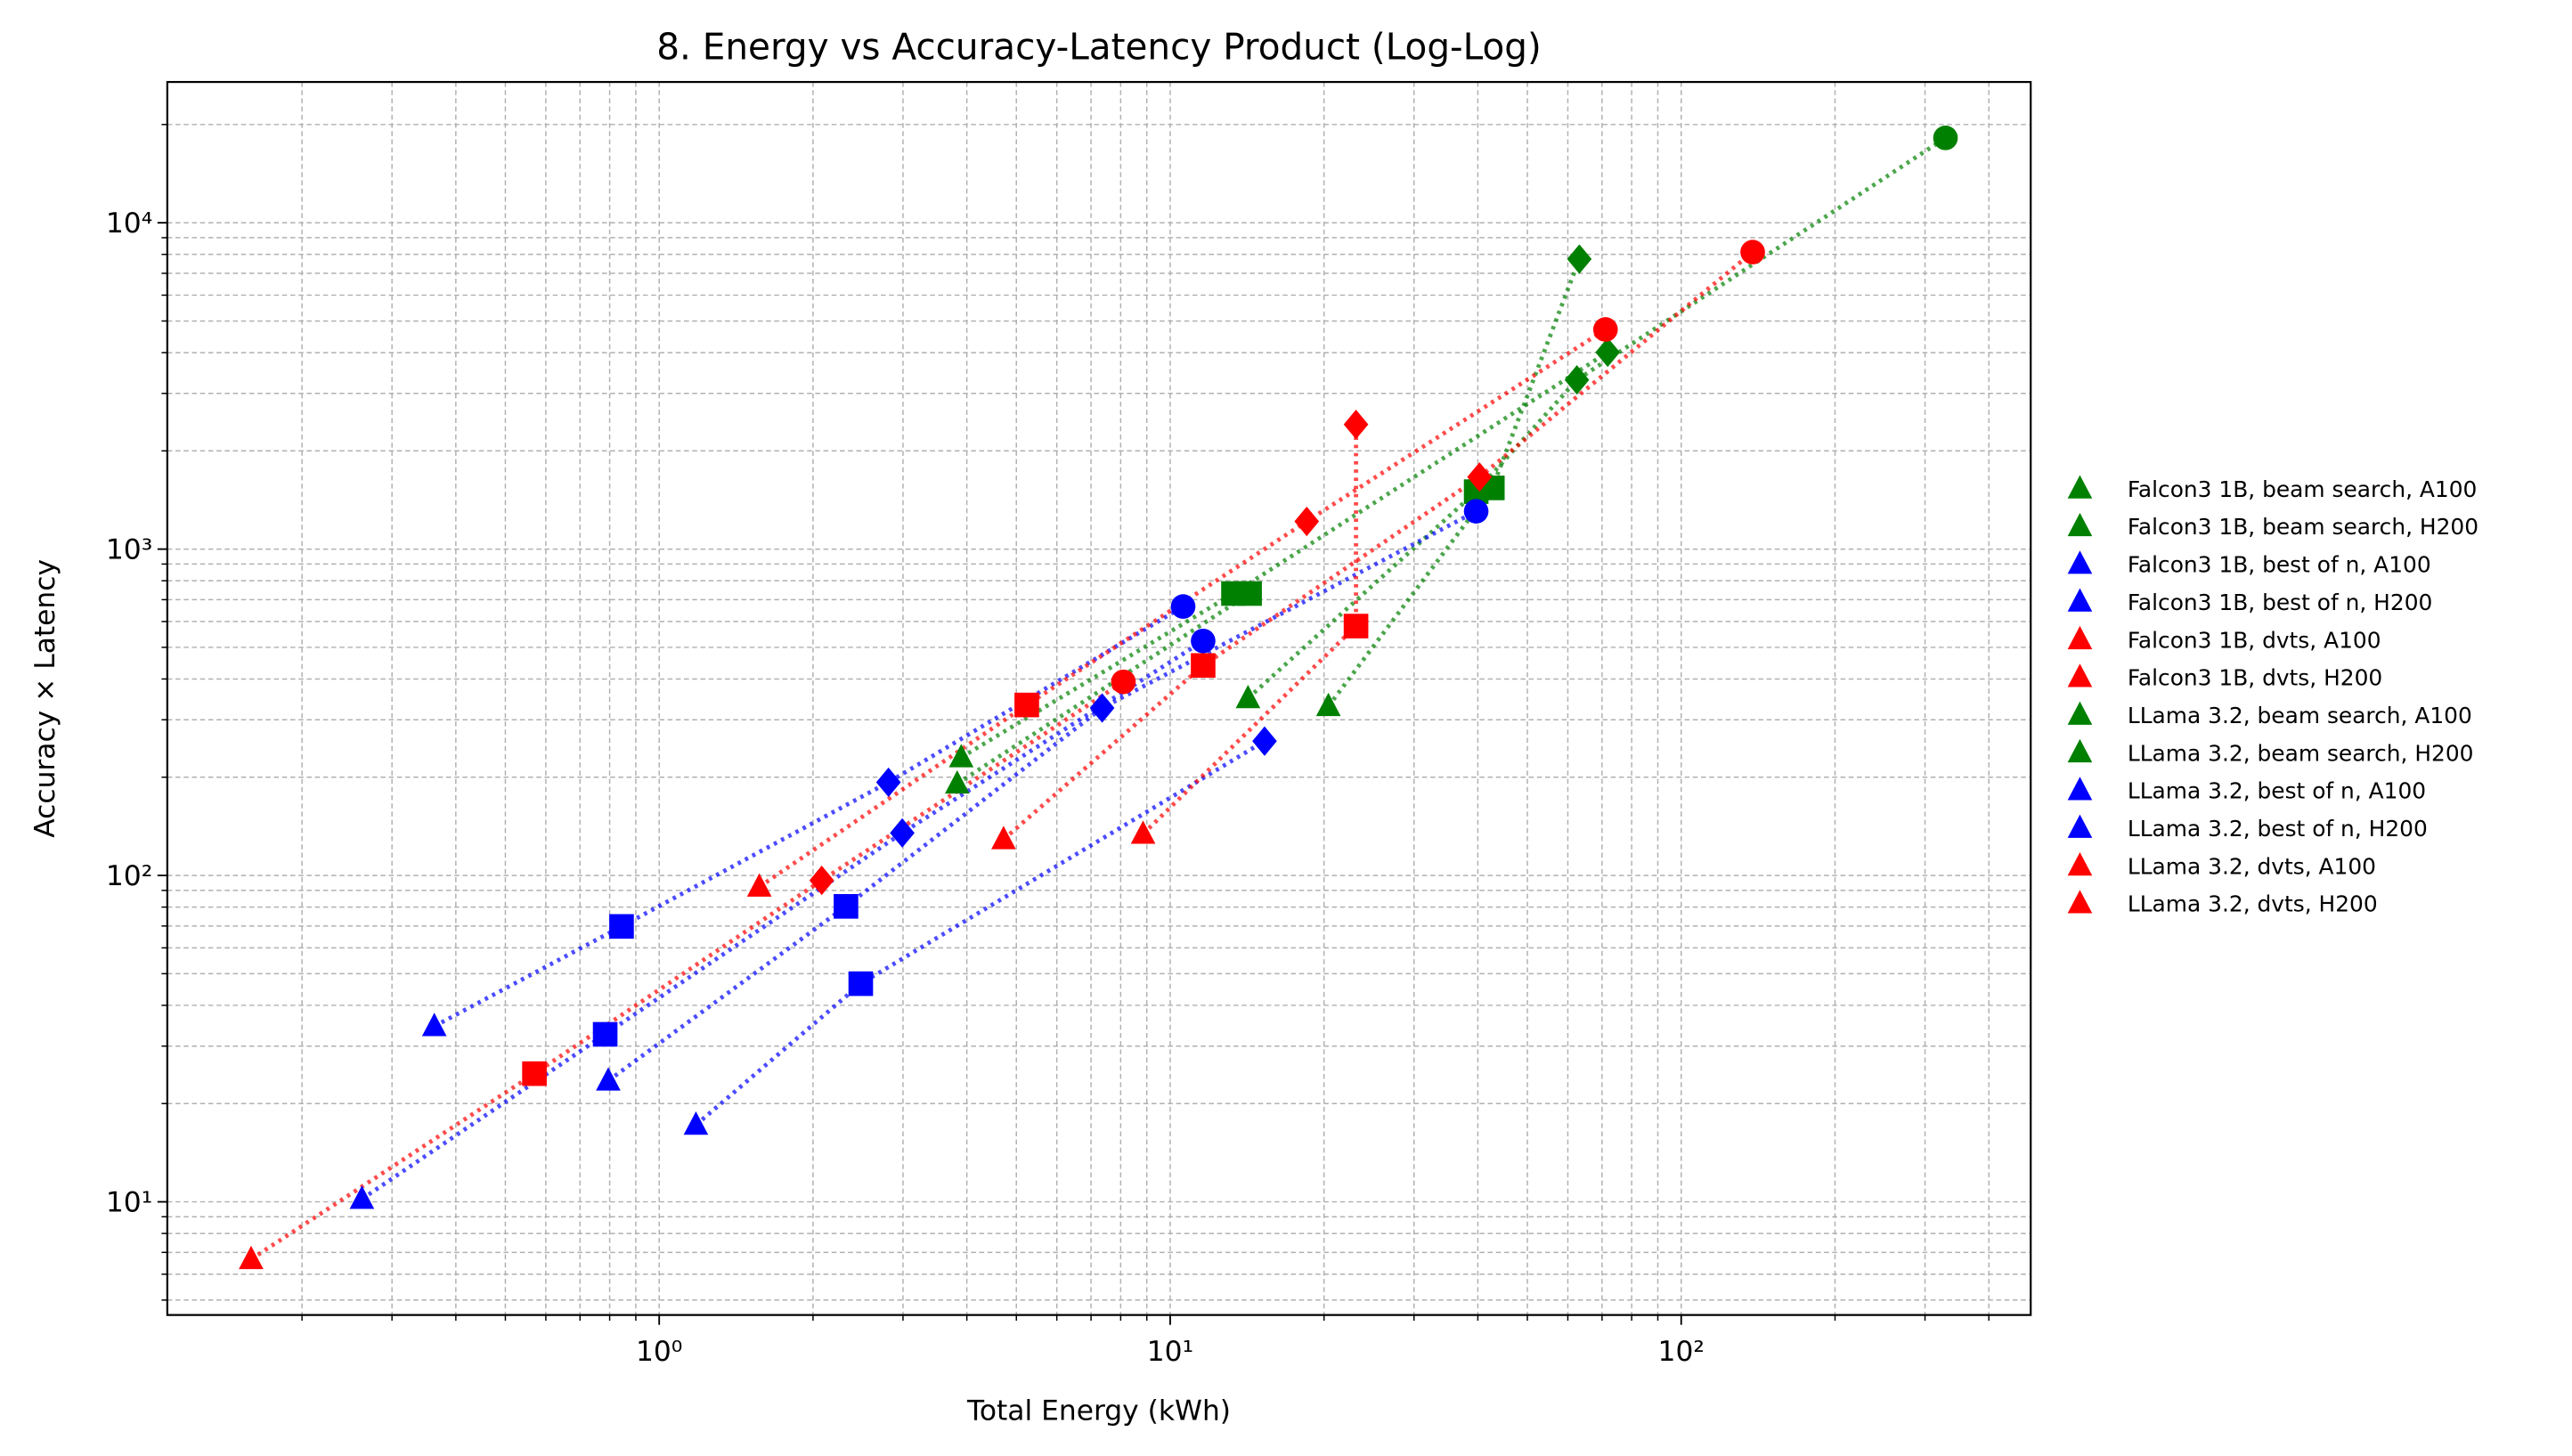 Image resolution: width=2572 pixels, height=1456 pixels. Describe the element at coordinates (129, 223) in the screenshot. I see `y-tick-label: 10⁴` at that location.